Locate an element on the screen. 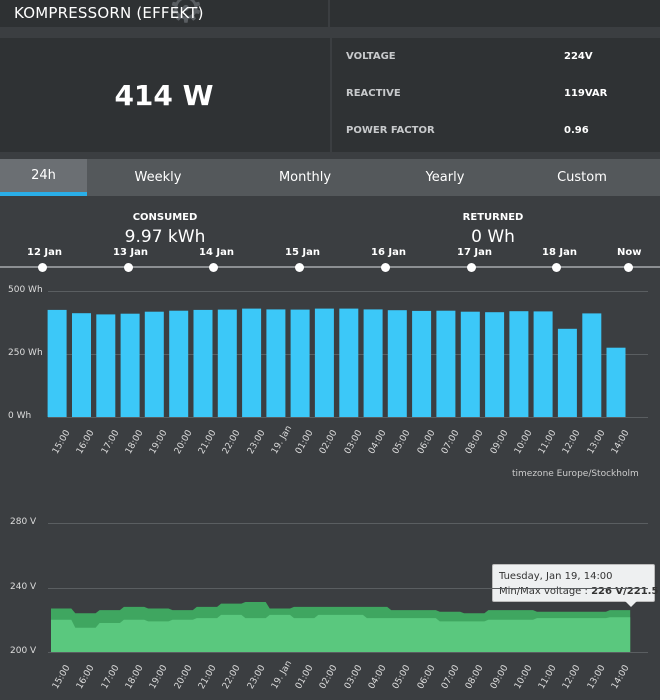 The width and height of the screenshot is (660, 700). energy-x-tick: 13:00 is located at coordinates (597, 442).